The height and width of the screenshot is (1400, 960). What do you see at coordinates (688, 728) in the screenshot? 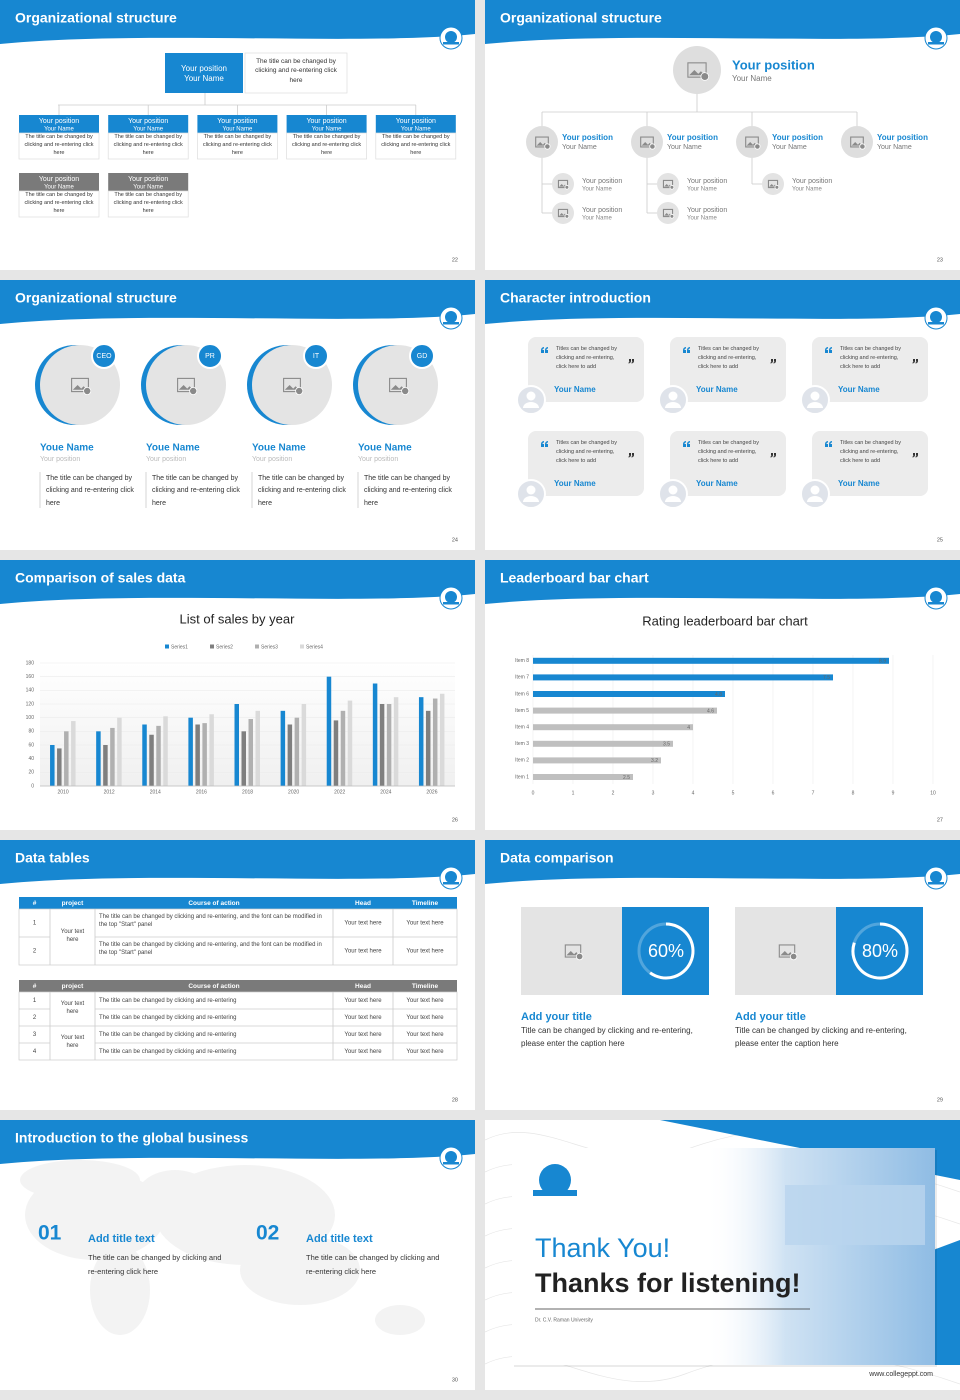
I see `data-label: 4` at bounding box center [688, 728].